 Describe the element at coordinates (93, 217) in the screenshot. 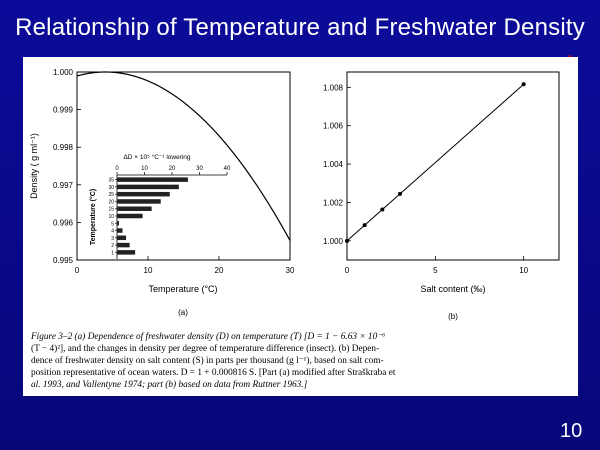

I see `inset-y-label: Temperature (°C)` at that location.